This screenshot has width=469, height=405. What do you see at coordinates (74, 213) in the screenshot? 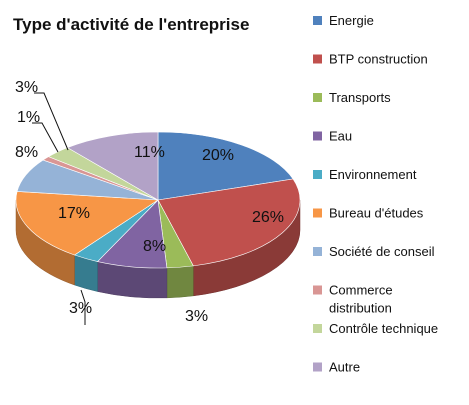
I see `data-label: 17%` at bounding box center [74, 213].